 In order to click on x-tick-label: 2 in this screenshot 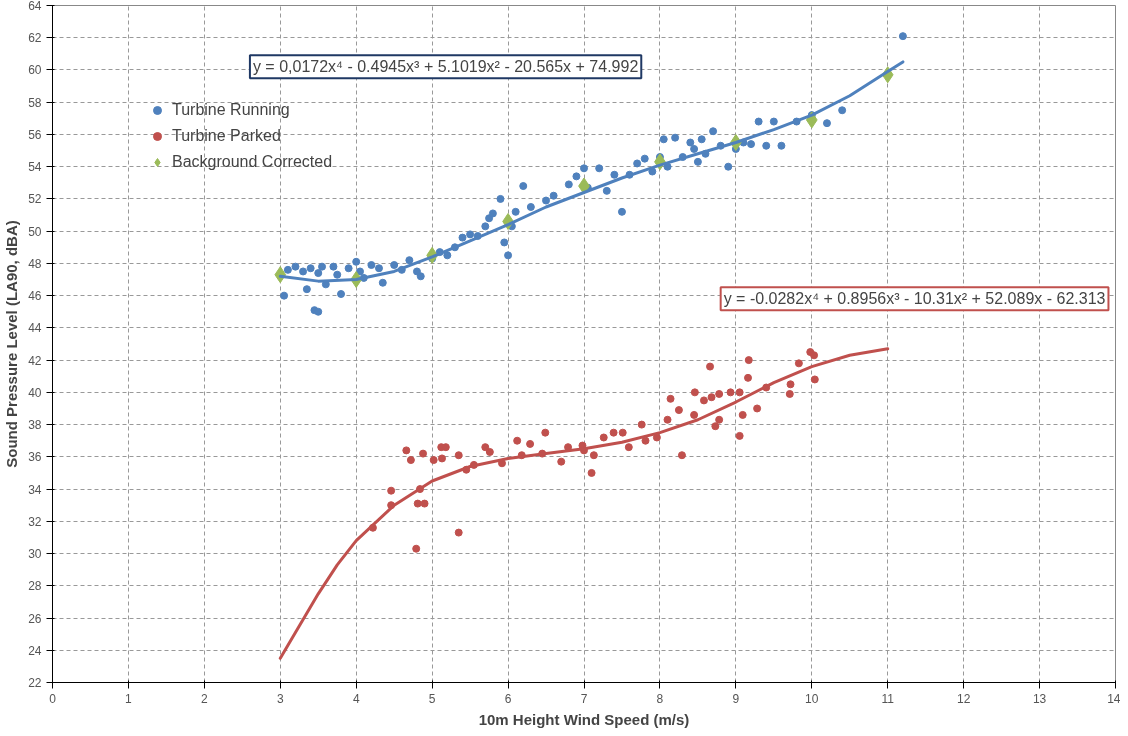, I will do `click(205, 698)`.